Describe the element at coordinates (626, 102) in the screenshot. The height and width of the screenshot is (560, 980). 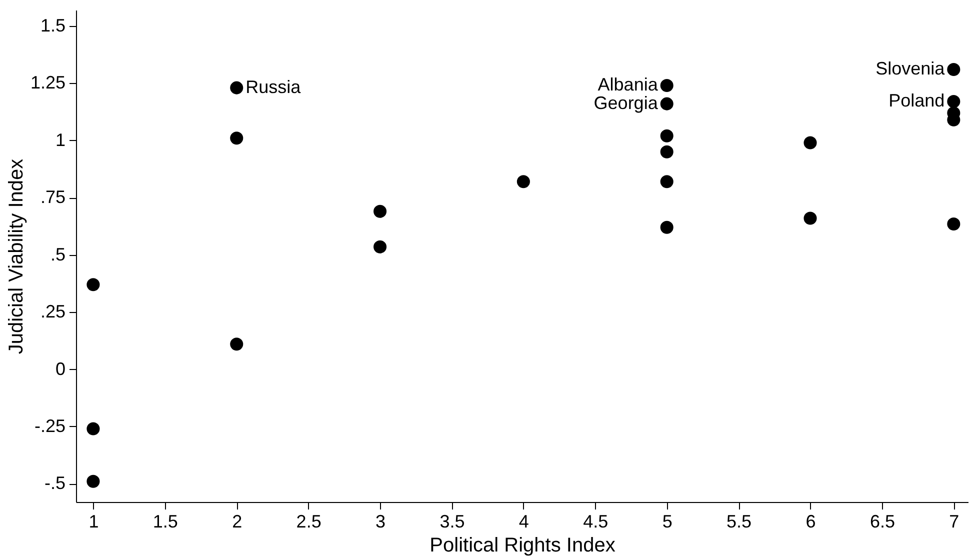
I see `annotation: Georgia` at that location.